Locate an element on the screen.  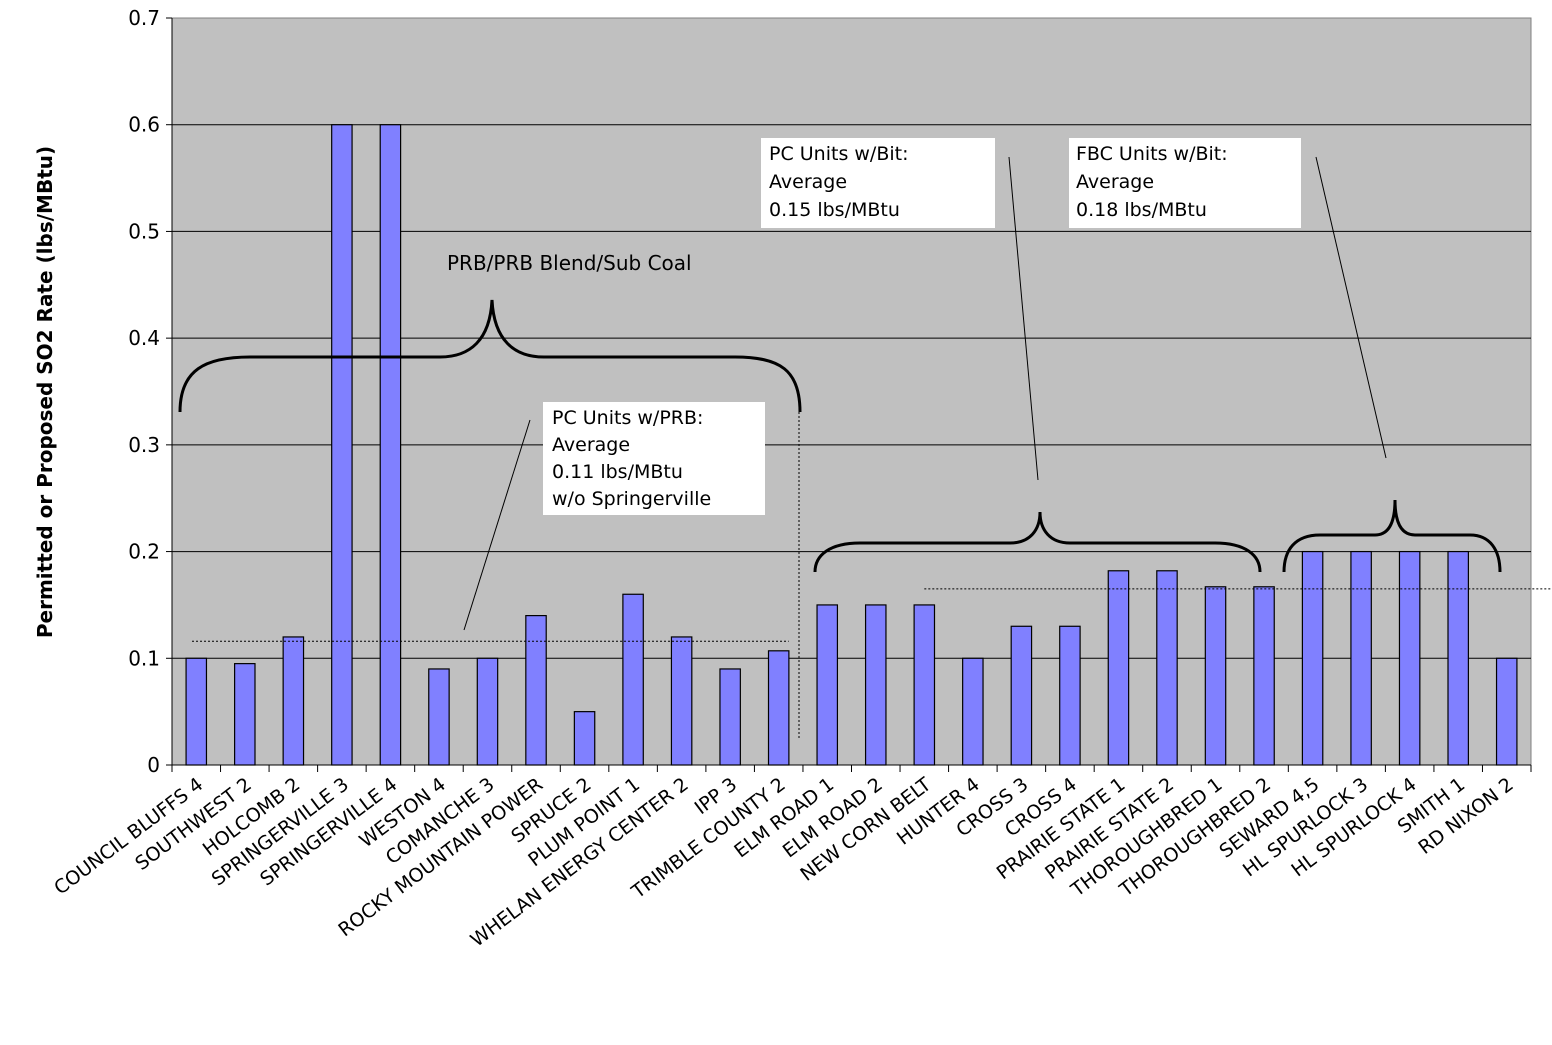
annotation-pc-prb-line-1: PC Units w/PRB: is located at coordinates (627, 418).